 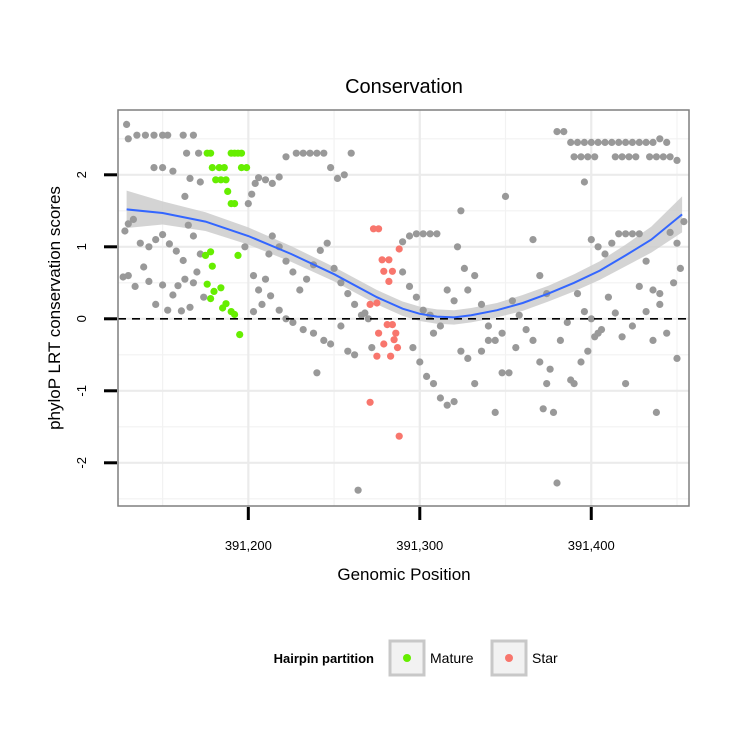 What do you see at coordinates (81, 246) in the screenshot?
I see `y-tick-label: 1` at bounding box center [81, 246].